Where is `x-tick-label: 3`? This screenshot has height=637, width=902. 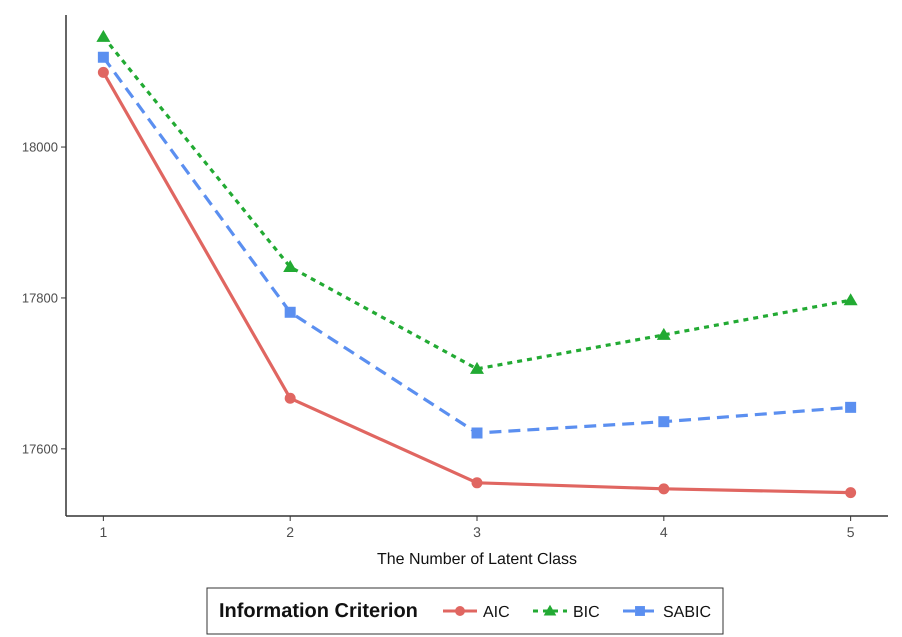
x-tick-label: 3 is located at coordinates (477, 532).